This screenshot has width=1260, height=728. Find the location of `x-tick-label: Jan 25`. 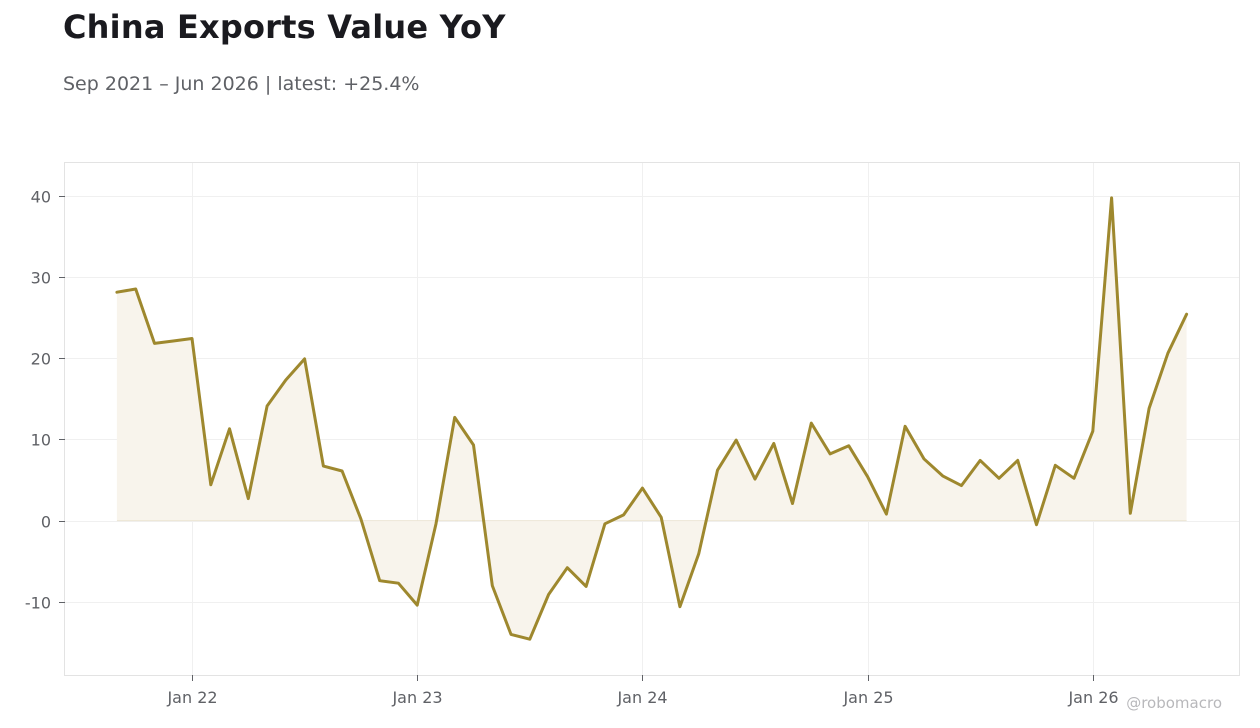

x-tick-label: Jan 25 is located at coordinates (867, 697).